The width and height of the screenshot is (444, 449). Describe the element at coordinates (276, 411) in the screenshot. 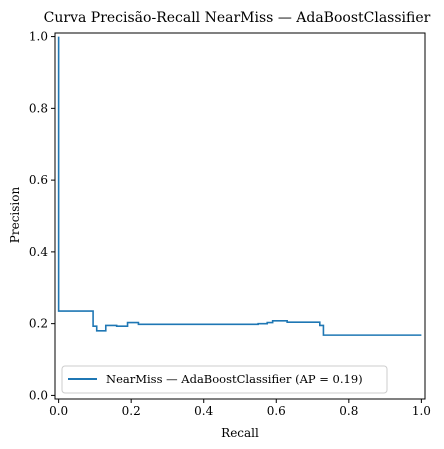

I see `x-tick-label-3: 0.6` at that location.